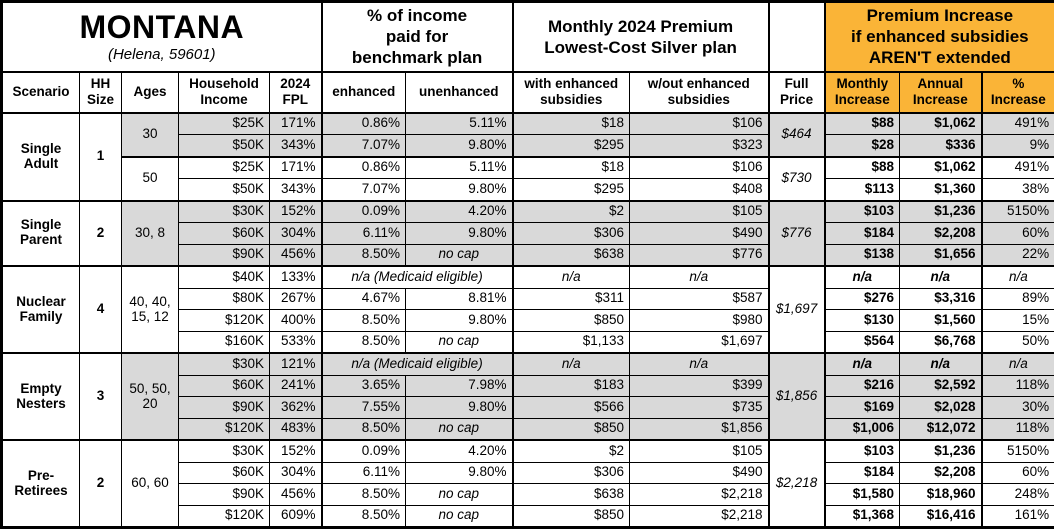 This screenshot has height=529, width=1054. Describe the element at coordinates (1018, 342) in the screenshot. I see `pct-increase-cell: 50%` at that location.